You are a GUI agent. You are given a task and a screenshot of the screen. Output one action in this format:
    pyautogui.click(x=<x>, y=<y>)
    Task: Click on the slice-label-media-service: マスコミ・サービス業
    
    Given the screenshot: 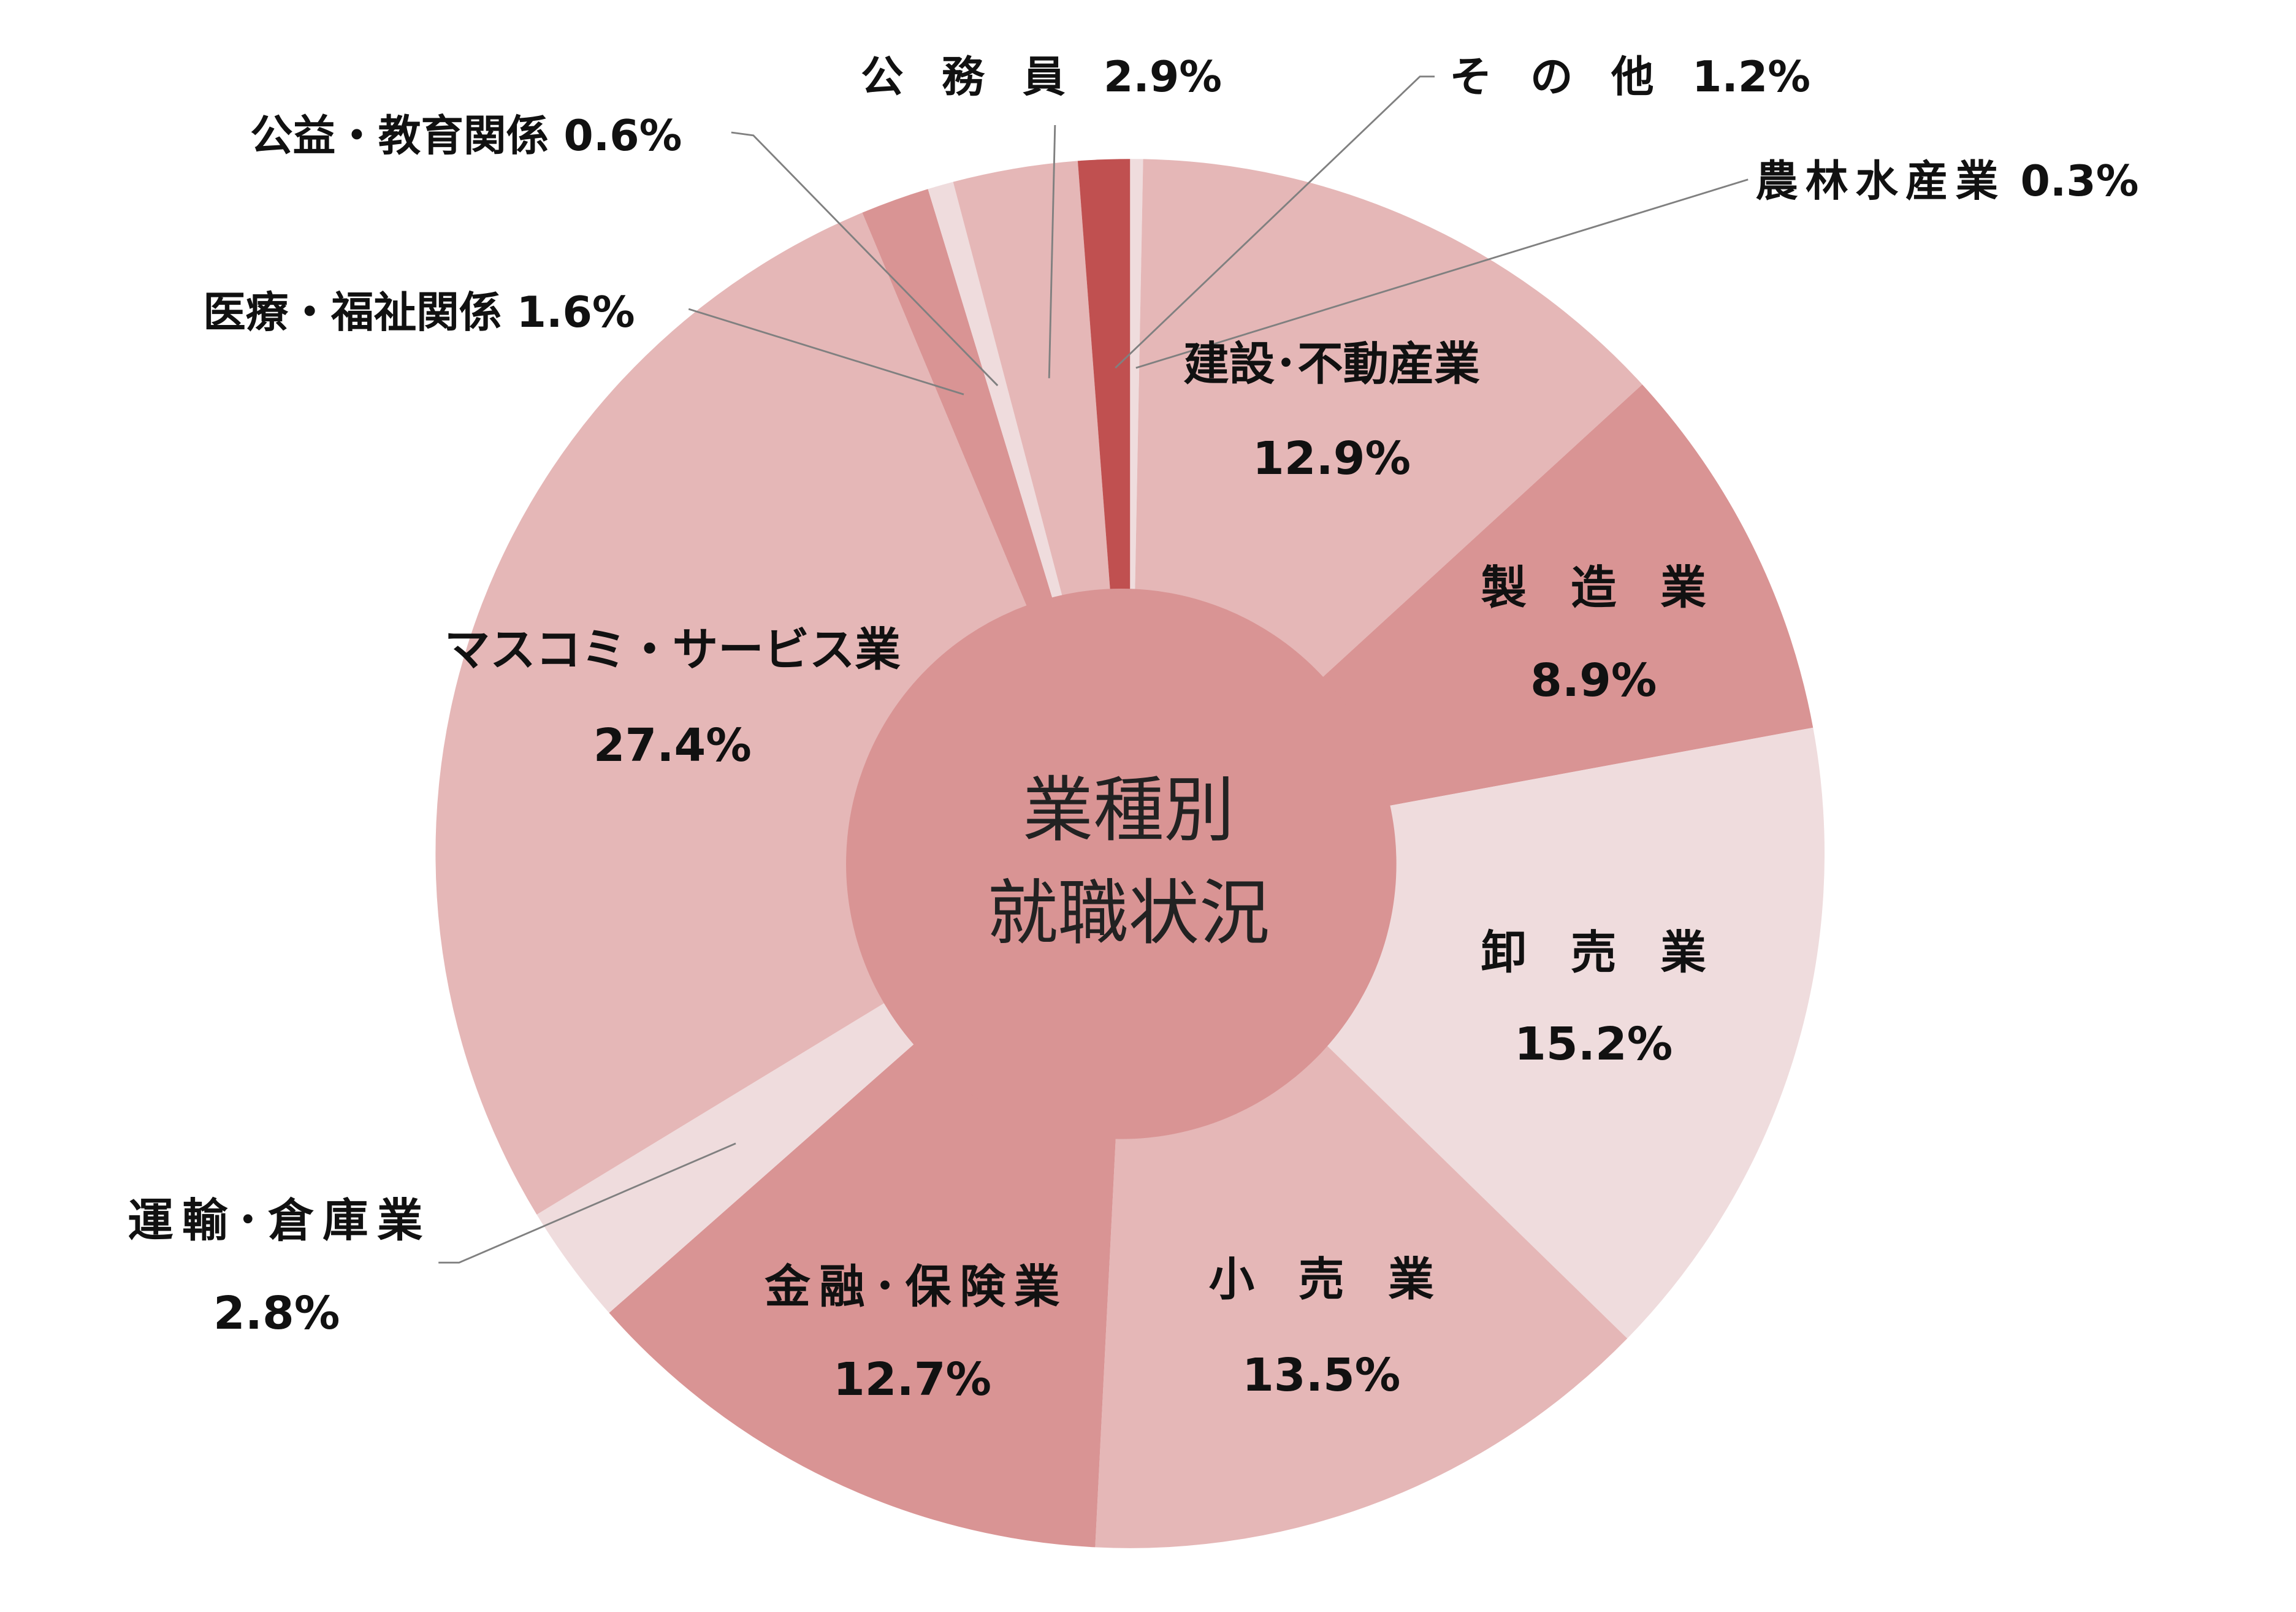 What is the action you would take?
    pyautogui.click(x=672, y=649)
    